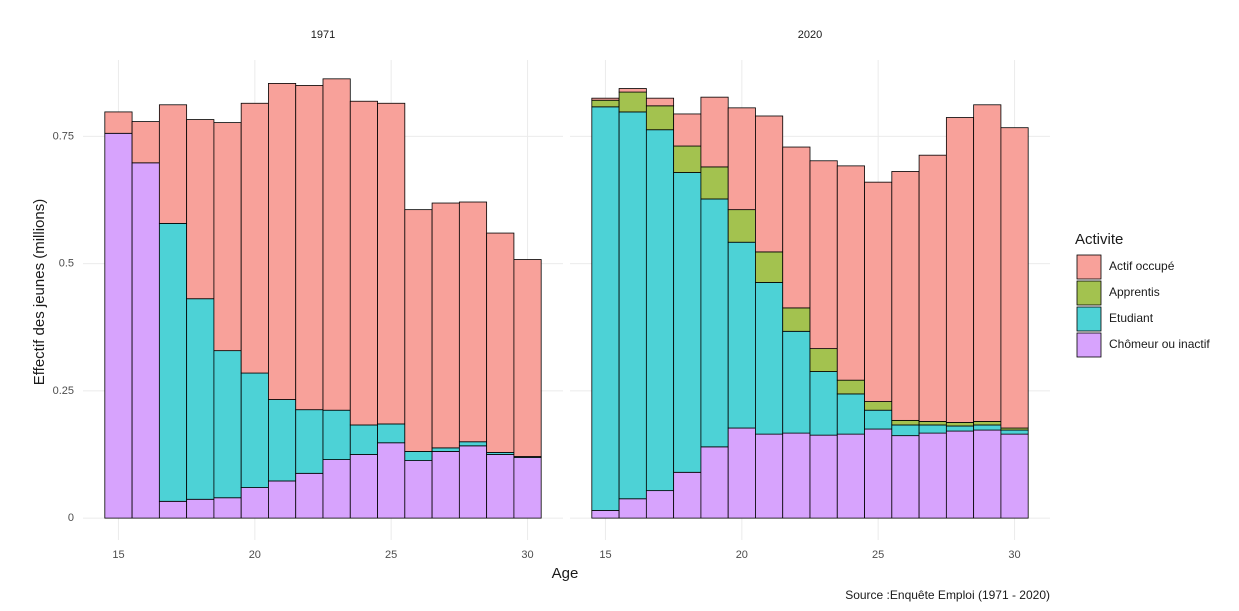 The width and height of the screenshot is (1239, 611). I want to click on x-axis-title: Age, so click(565, 573).